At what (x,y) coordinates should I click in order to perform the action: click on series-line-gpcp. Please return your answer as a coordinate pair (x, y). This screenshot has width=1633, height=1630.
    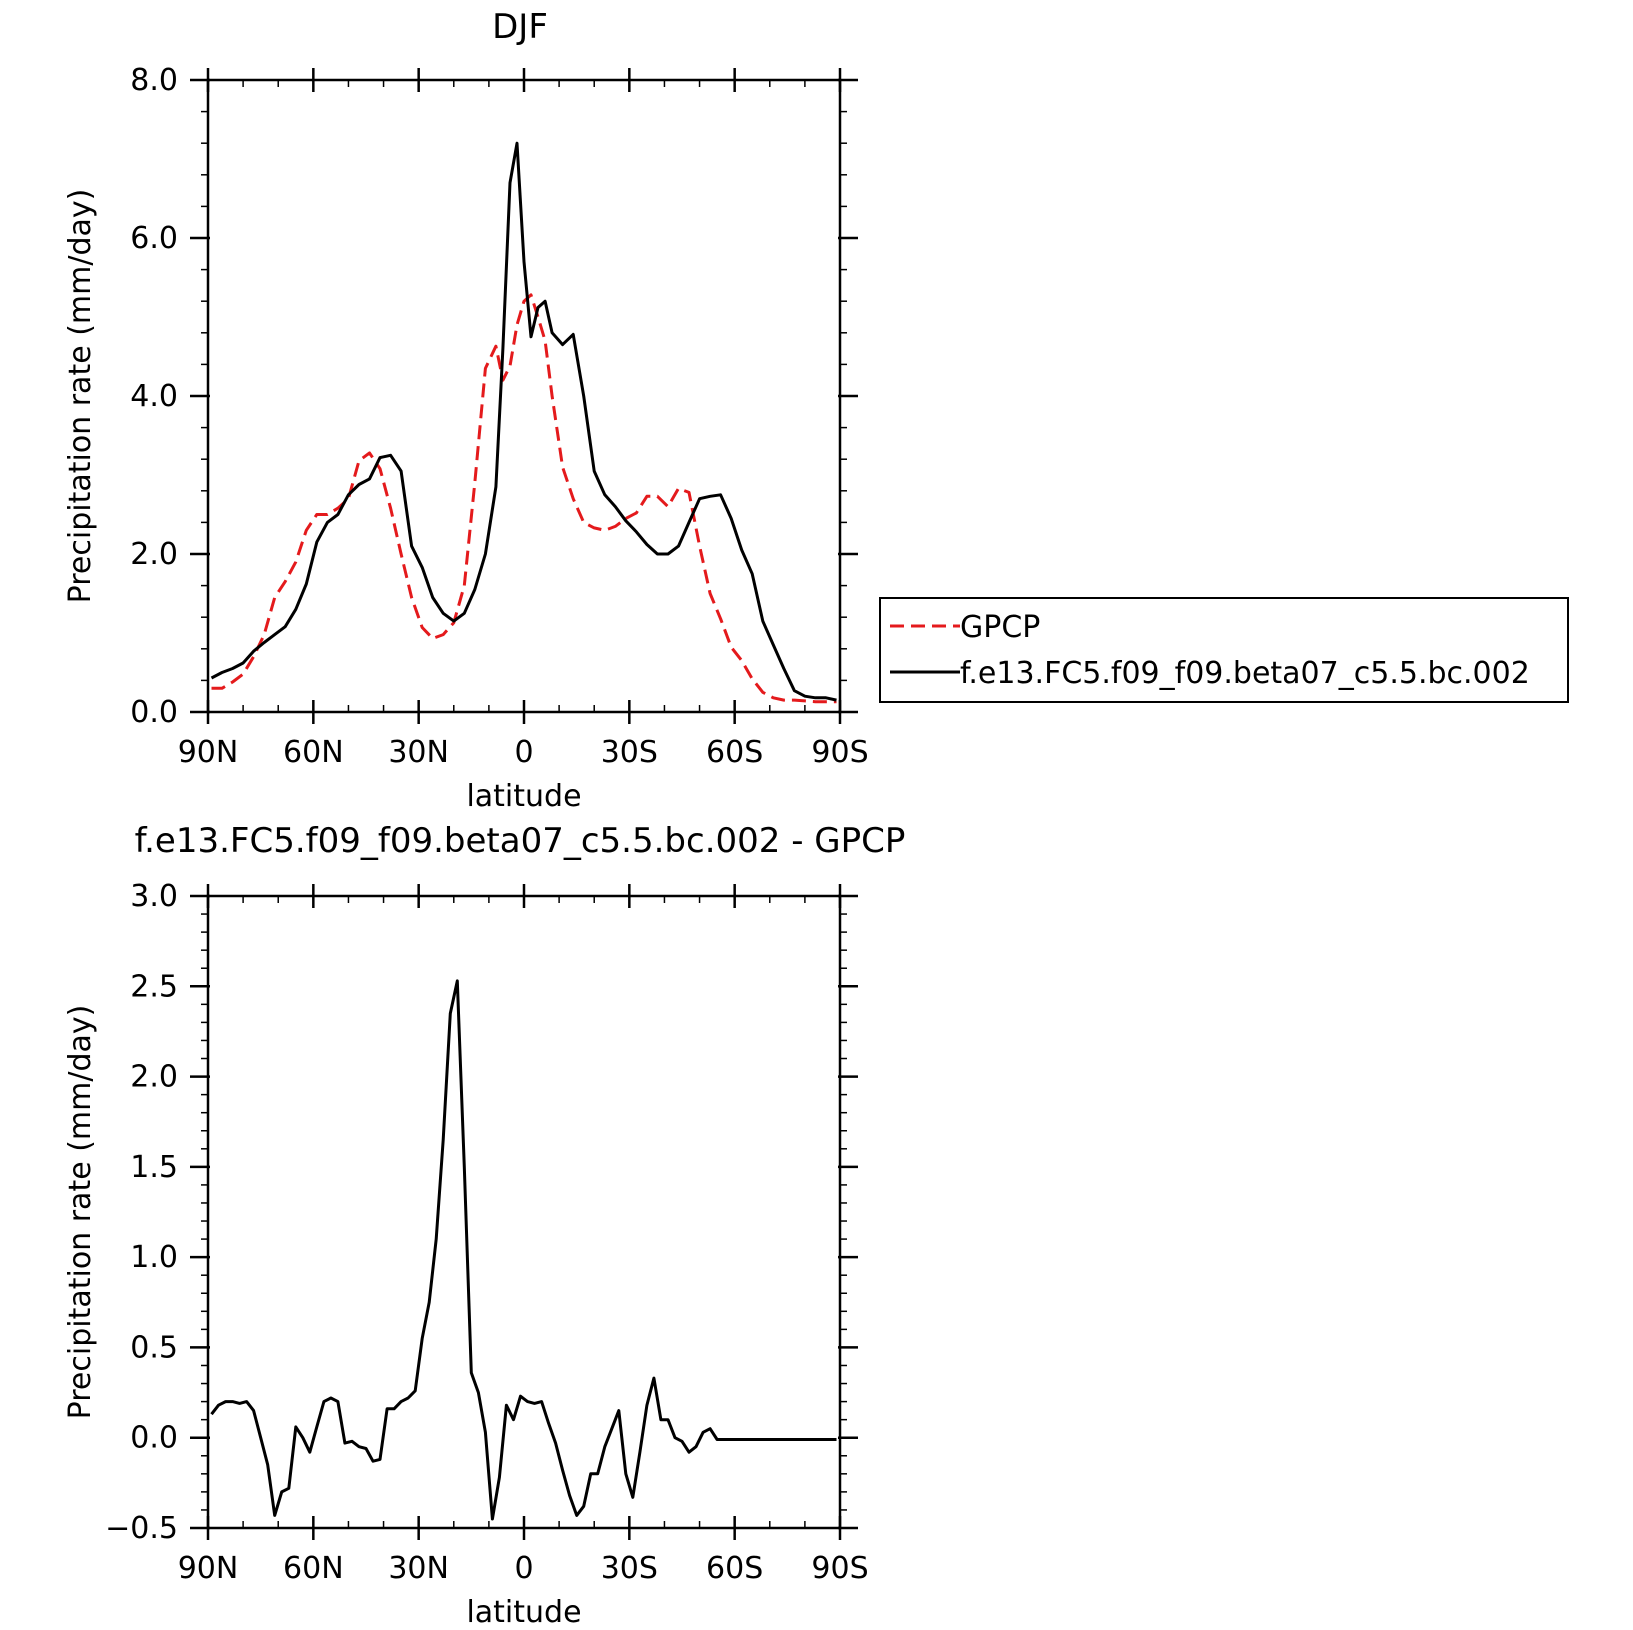
    Looking at the image, I should click on (524, 498).